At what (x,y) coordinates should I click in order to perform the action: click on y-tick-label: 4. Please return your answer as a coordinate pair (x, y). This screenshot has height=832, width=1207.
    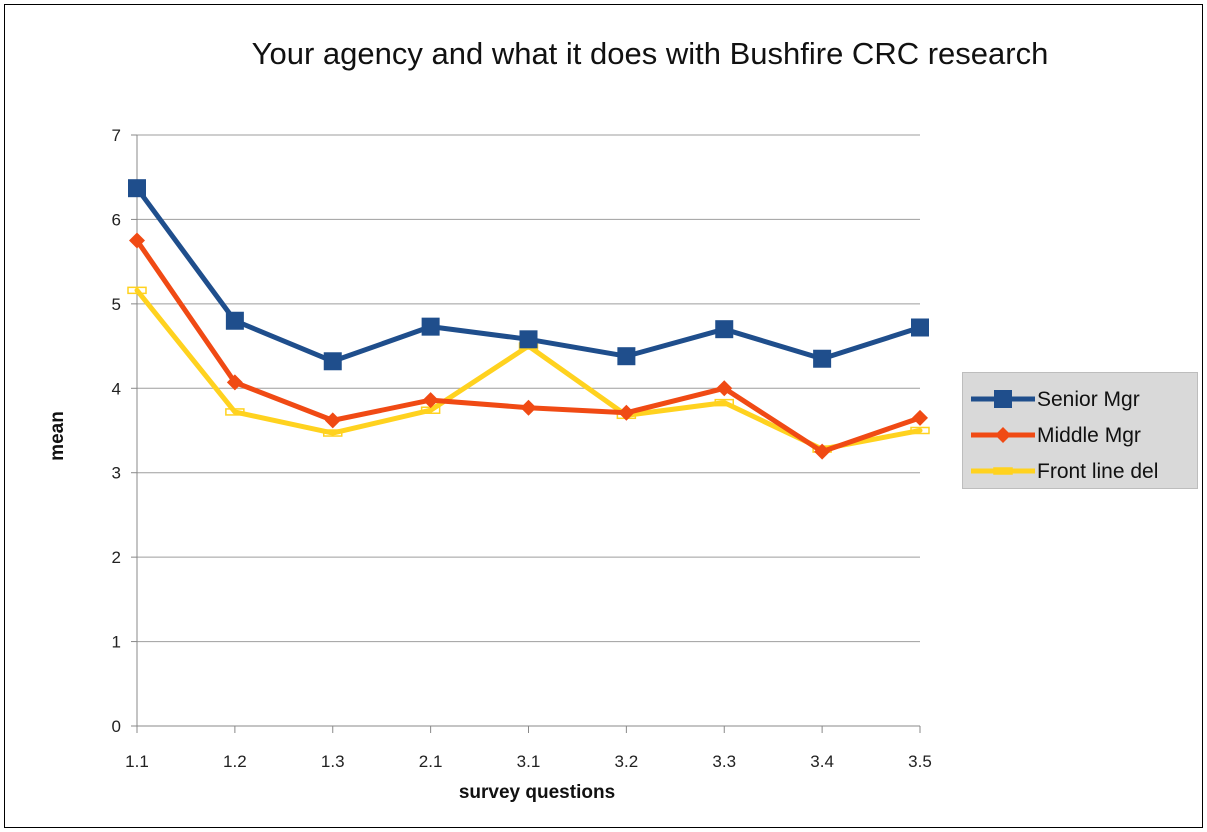
    Looking at the image, I should click on (116, 388).